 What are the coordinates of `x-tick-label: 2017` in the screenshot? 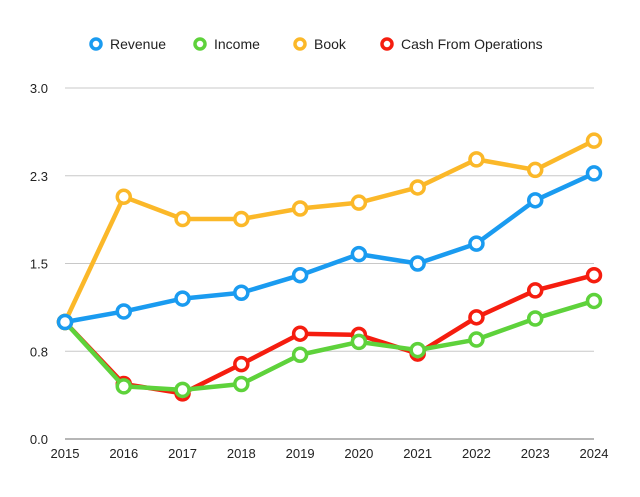 It's located at (182, 453).